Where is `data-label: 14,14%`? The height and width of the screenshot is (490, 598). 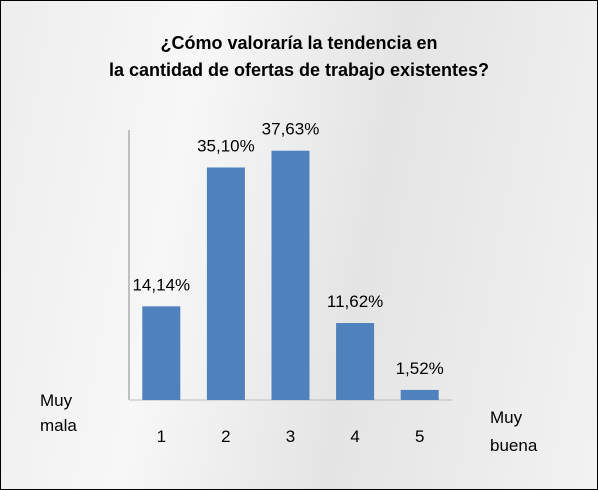 data-label: 14,14% is located at coordinates (161, 284).